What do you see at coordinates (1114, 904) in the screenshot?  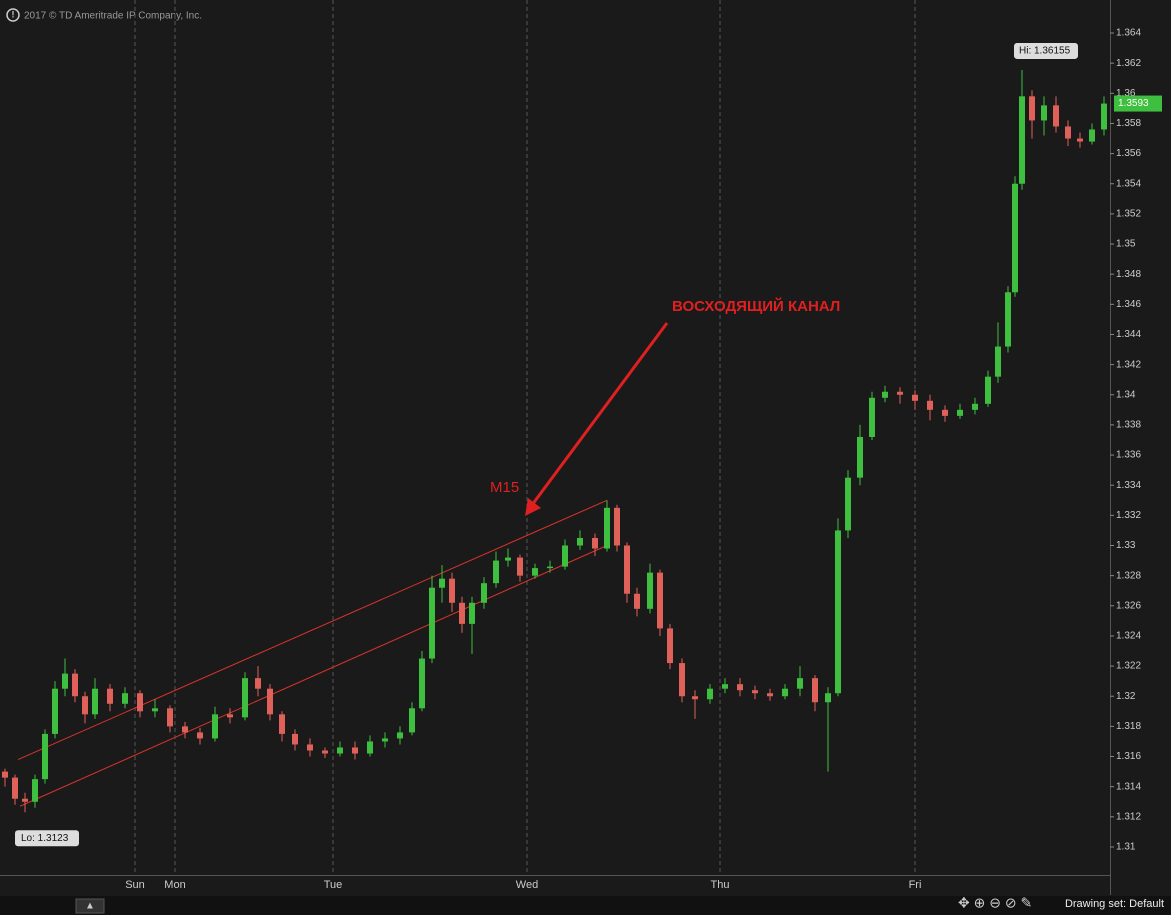 I see `drawing-set: Drawing set: Default` at bounding box center [1114, 904].